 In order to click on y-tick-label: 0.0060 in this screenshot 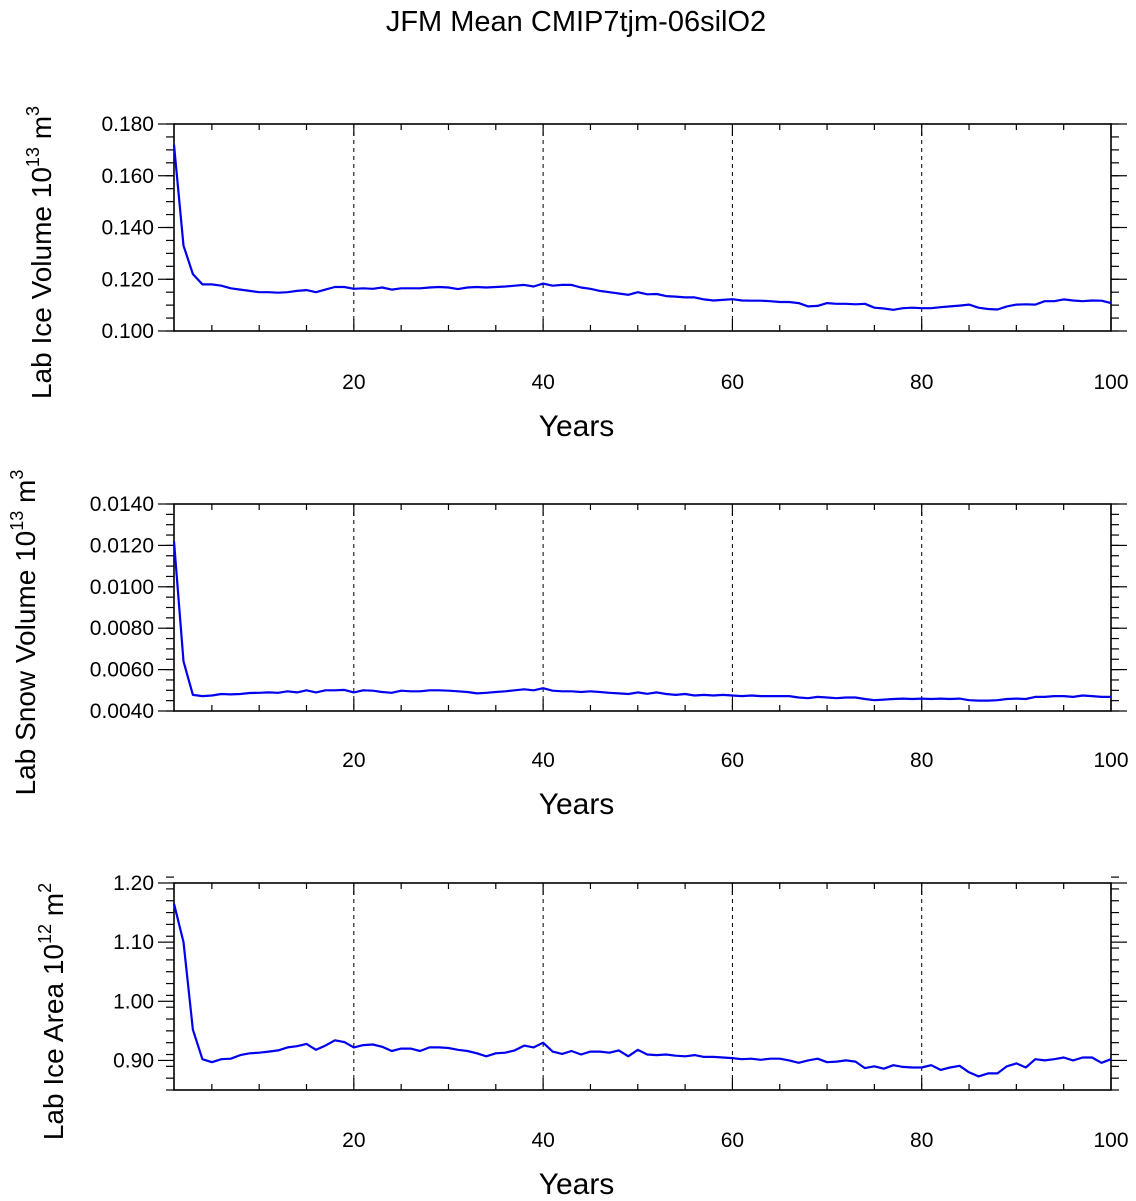, I will do `click(122, 670)`.